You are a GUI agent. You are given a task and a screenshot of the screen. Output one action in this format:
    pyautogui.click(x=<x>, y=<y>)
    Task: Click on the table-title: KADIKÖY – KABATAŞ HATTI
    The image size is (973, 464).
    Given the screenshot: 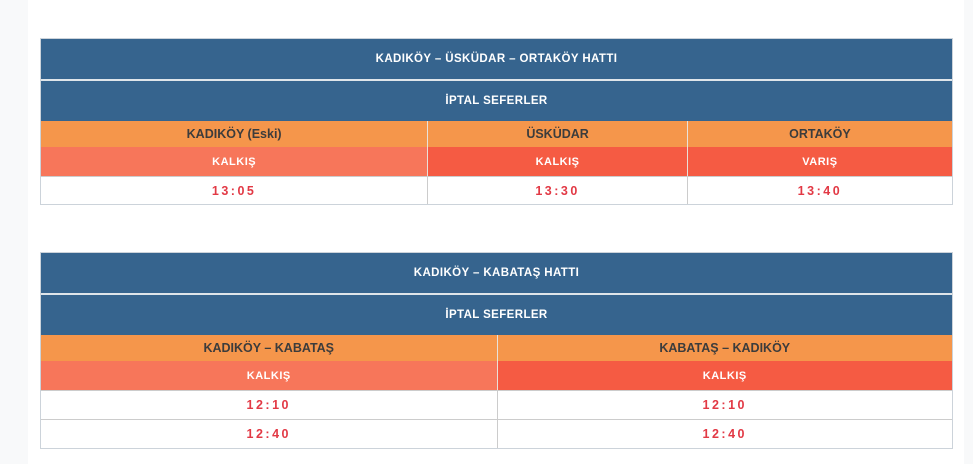 What is the action you would take?
    pyautogui.click(x=496, y=274)
    